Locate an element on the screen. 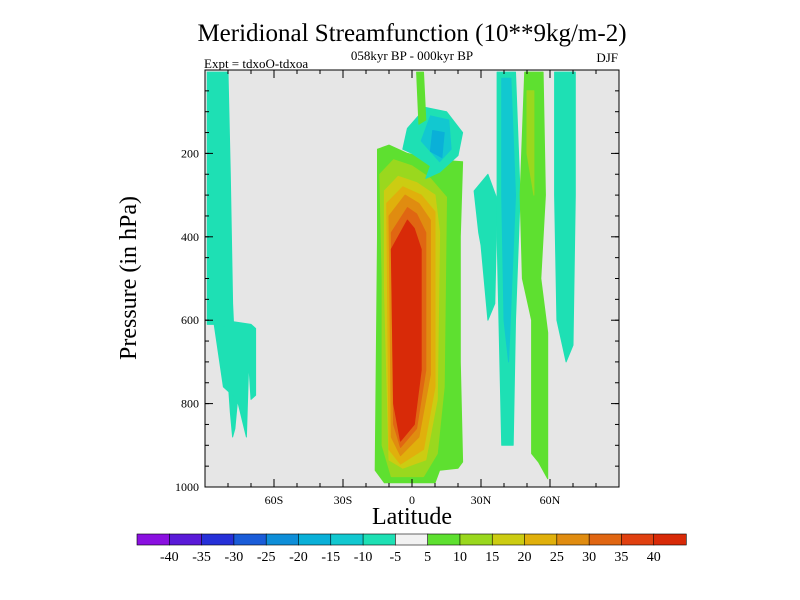 Image resolution: width=800 pixels, height=600 pixels. colorbar-label: -5 is located at coordinates (396, 557).